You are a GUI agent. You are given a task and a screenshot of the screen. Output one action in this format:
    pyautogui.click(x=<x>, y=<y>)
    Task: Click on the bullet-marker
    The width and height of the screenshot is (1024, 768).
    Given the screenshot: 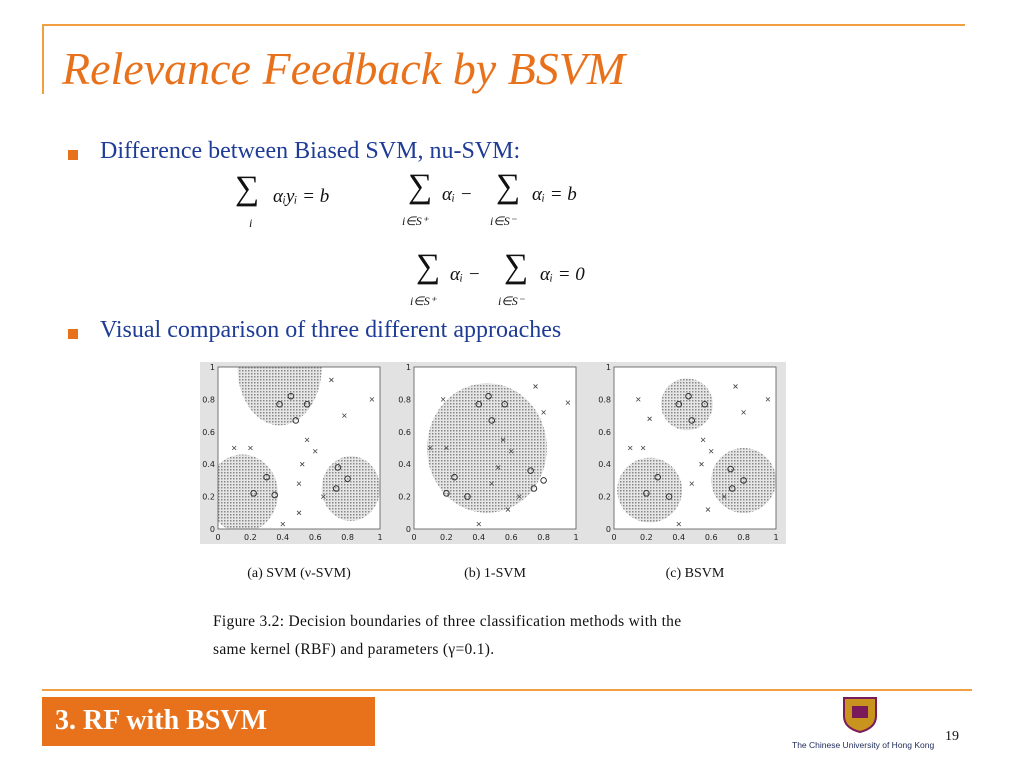 What is the action you would take?
    pyautogui.click(x=73, y=334)
    